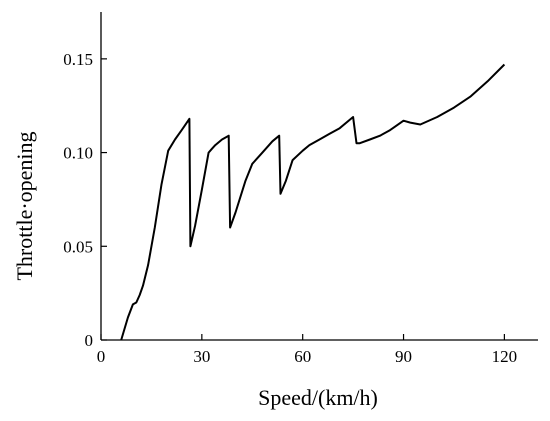 The width and height of the screenshot is (550, 421). What do you see at coordinates (101, 356) in the screenshot?
I see `x-tick-label: 0` at bounding box center [101, 356].